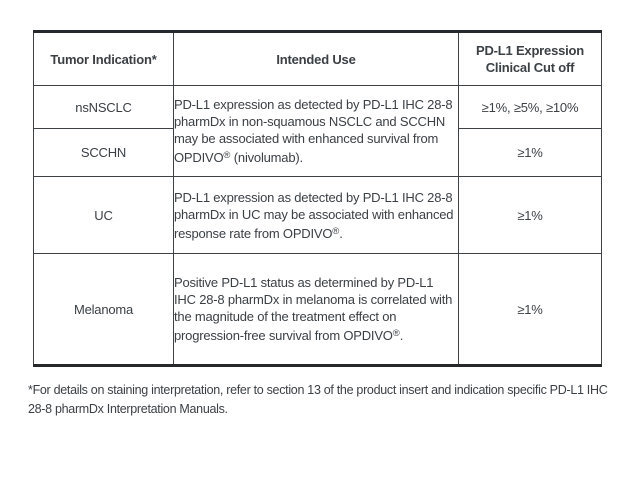  Describe the element at coordinates (103, 58) in the screenshot. I see `header-tumor-indication: Tumor Indication*` at that location.